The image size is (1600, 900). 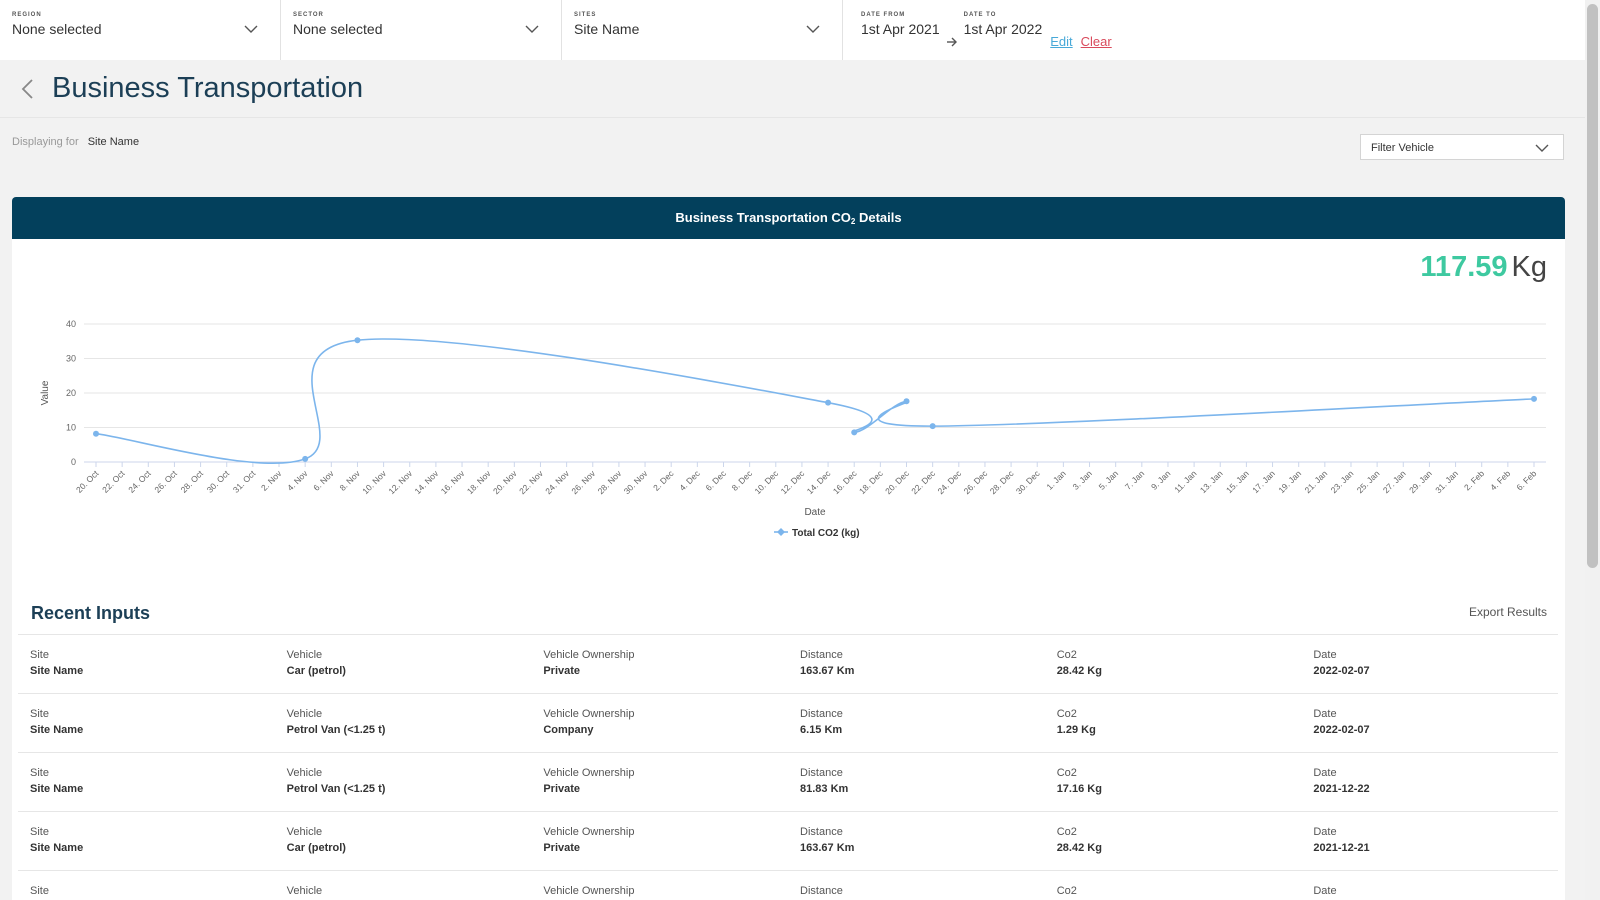 What do you see at coordinates (140, 30) in the screenshot?
I see `region-filter: REGION None selected` at bounding box center [140, 30].